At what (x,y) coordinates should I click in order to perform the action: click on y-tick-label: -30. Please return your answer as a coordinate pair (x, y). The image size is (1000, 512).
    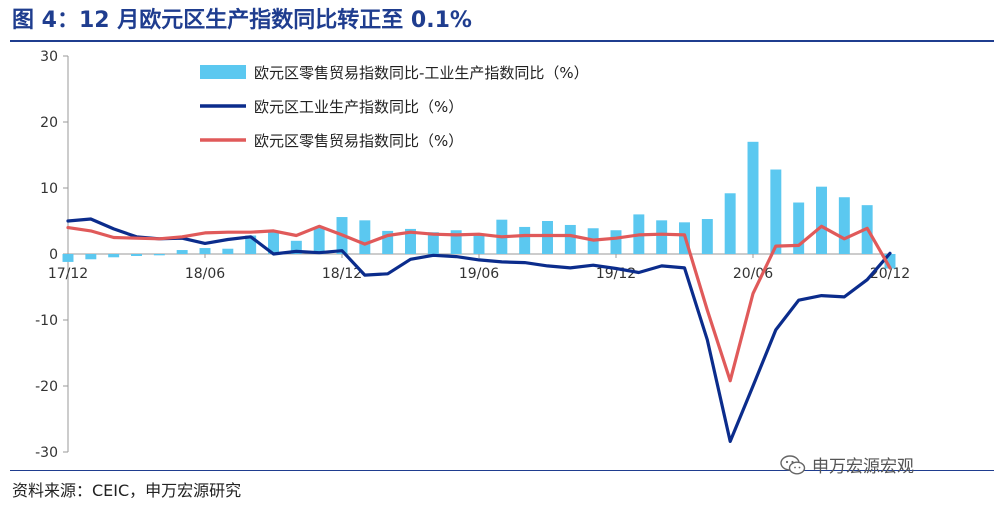
    Looking at the image, I should click on (46, 453).